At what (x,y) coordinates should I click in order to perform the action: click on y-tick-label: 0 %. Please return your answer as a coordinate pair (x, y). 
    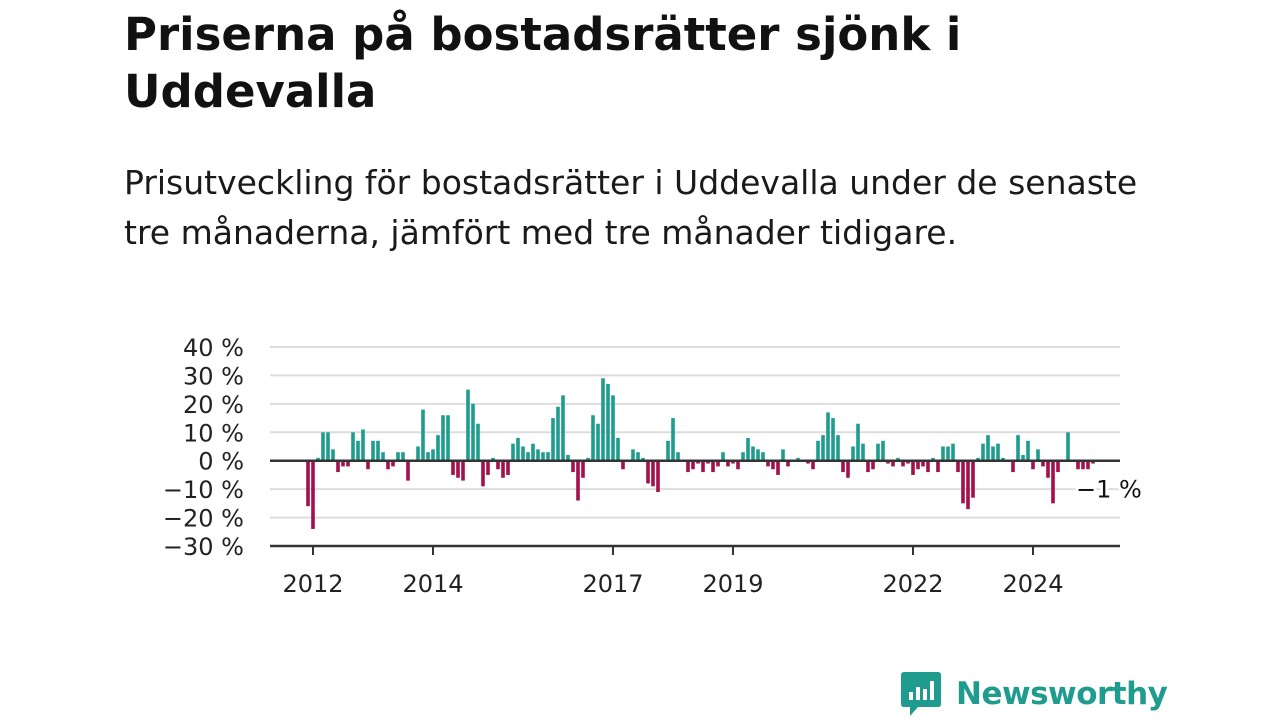
    Looking at the image, I should click on (221, 462).